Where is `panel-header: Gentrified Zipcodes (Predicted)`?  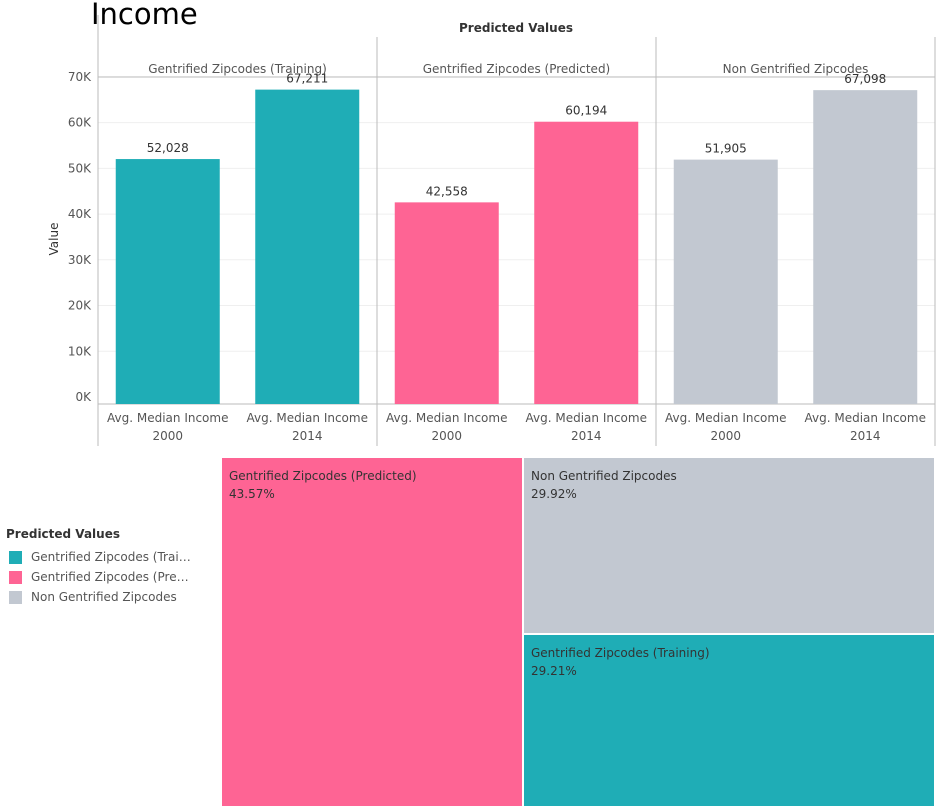 panel-header: Gentrified Zipcodes (Predicted) is located at coordinates (517, 69).